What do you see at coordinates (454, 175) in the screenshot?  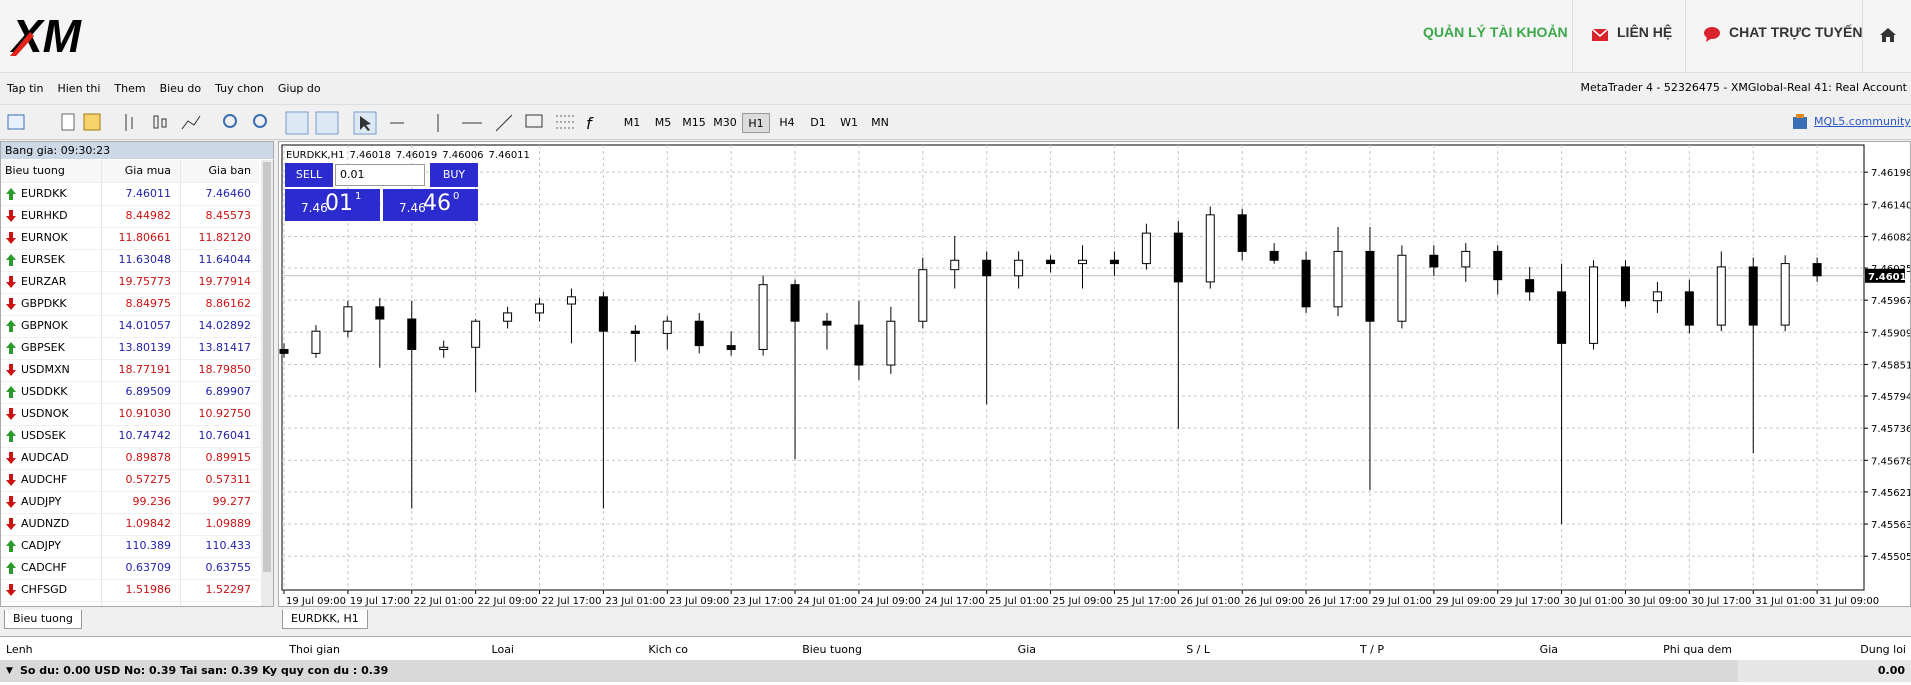 I see `buy-button: BUY` at bounding box center [454, 175].